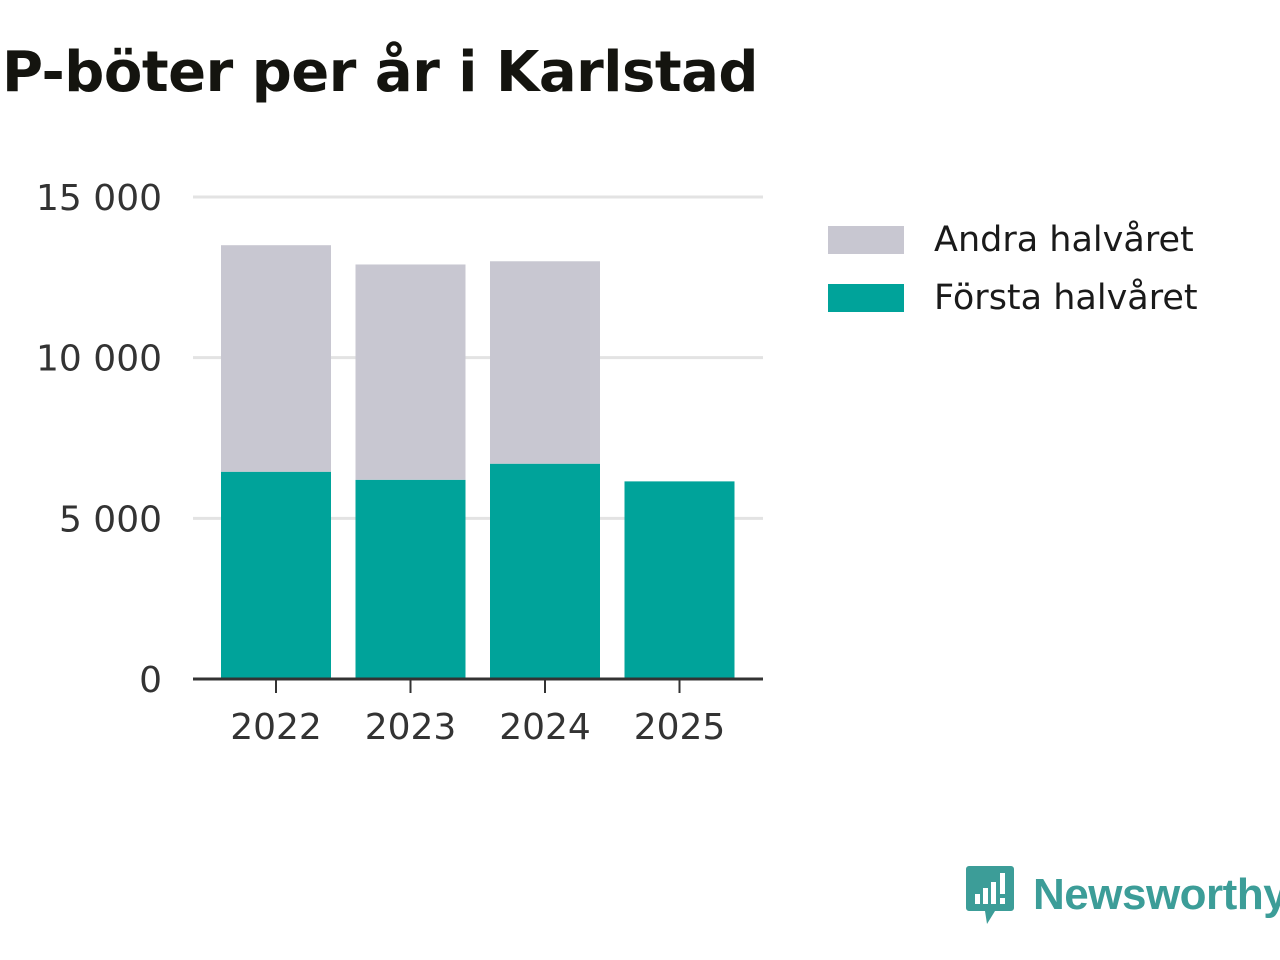 The width and height of the screenshot is (1280, 960). Describe the element at coordinates (679, 580) in the screenshot. I see `bar-first-half-2025` at that location.